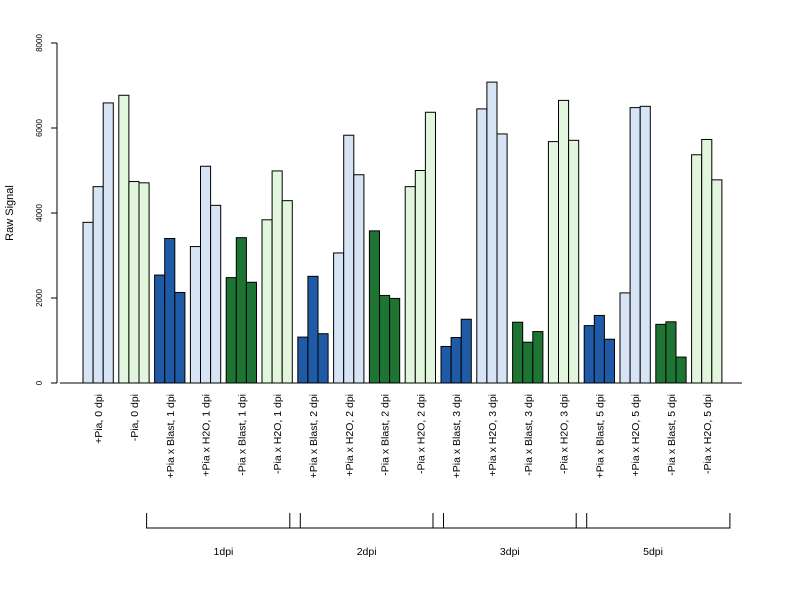 Image resolution: width=800 pixels, height=600 pixels. What do you see at coordinates (242, 435) in the screenshot?
I see `category-label-5: -Pia x Blast, 1 dpi` at bounding box center [242, 435].